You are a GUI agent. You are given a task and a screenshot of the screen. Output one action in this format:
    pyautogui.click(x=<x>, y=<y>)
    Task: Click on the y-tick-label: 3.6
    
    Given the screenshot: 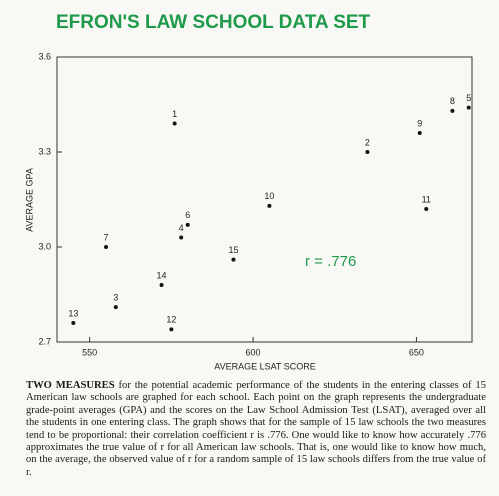 What is the action you would take?
    pyautogui.click(x=44, y=56)
    